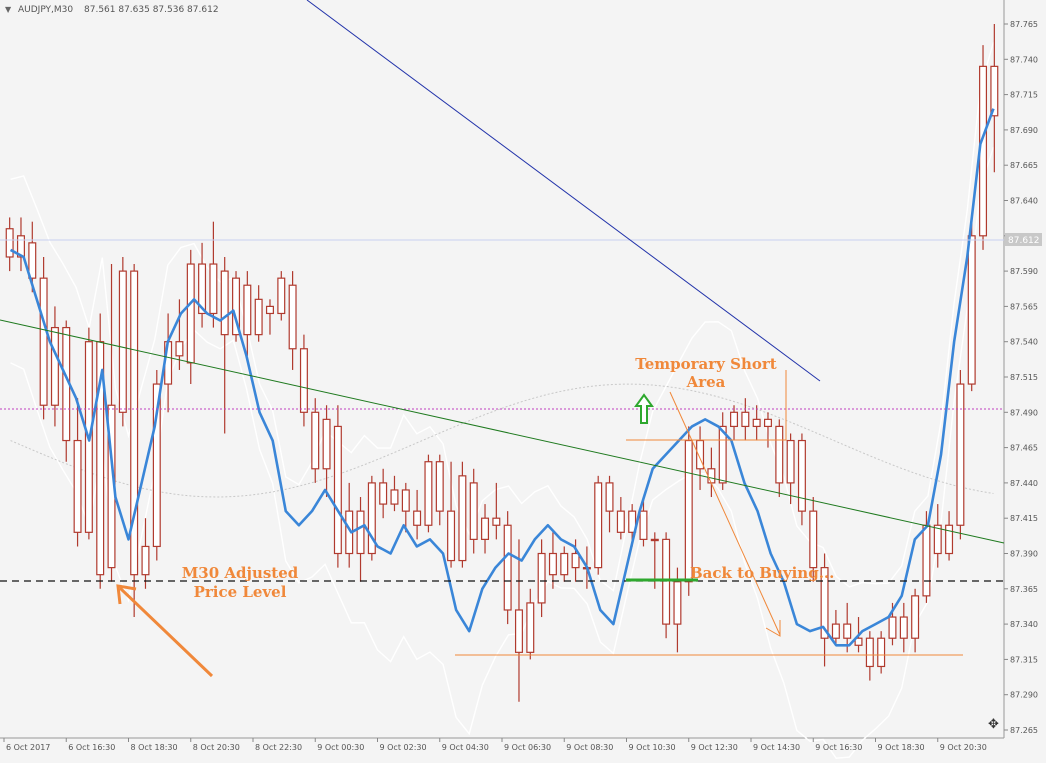 The width and height of the screenshot is (1046, 763). Describe the element at coordinates (8, 9) in the screenshot. I see `chart-menu-arrow-icon: ▼` at that location.